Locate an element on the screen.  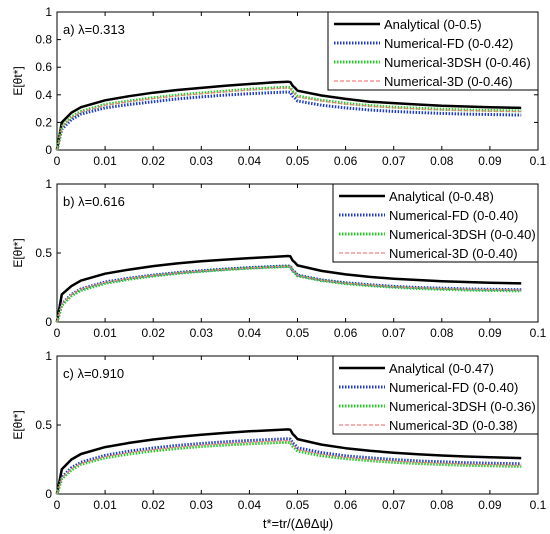
legend-entry: Numerical-3DSH (0-0.36) is located at coordinates (462, 406).